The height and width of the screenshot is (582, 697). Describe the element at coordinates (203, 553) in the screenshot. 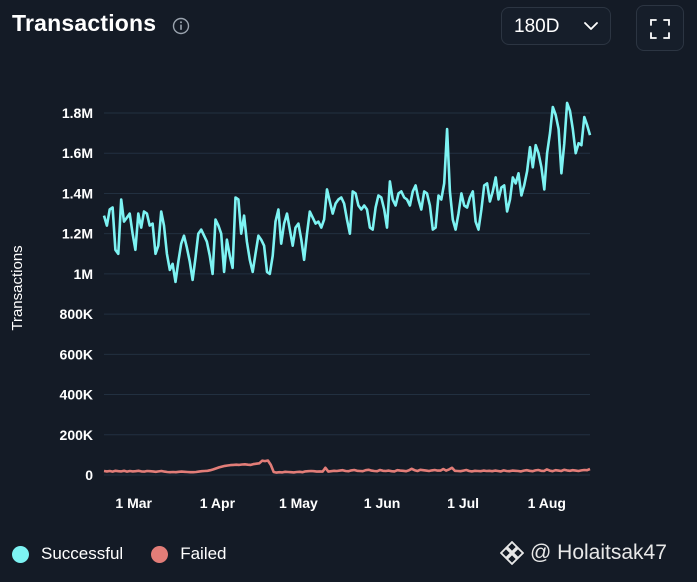

I see `legend-label-failed: Failed` at that location.